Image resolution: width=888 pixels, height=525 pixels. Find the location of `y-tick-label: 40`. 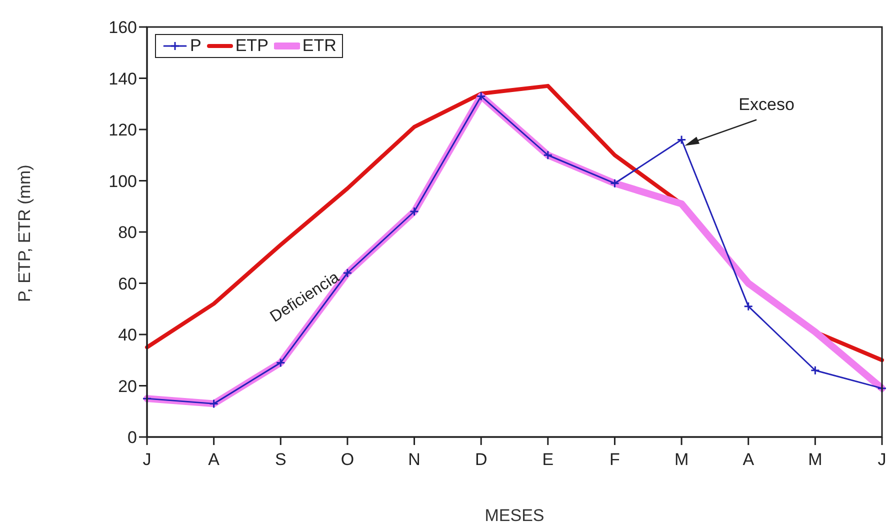

y-tick-label: 40 is located at coordinates (127, 335).